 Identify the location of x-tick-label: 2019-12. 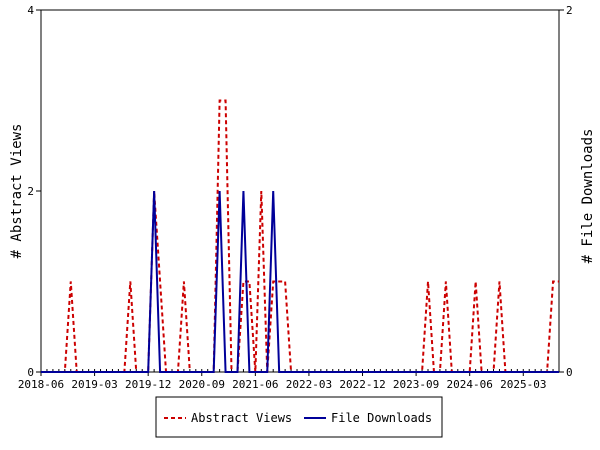
(148, 384).